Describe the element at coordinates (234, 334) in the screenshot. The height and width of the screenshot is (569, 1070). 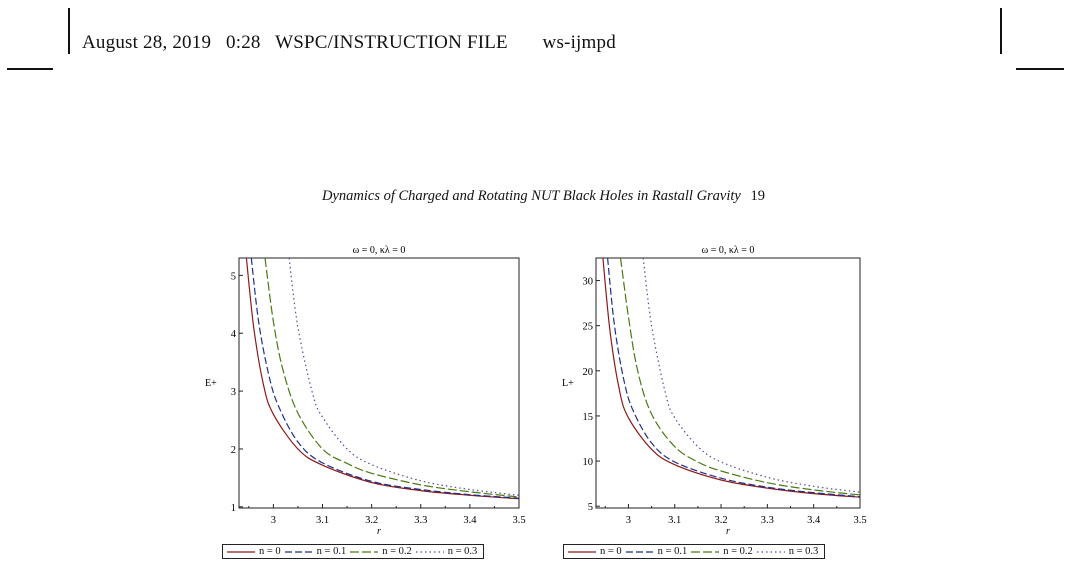
I see `y-tick-label: 4` at that location.